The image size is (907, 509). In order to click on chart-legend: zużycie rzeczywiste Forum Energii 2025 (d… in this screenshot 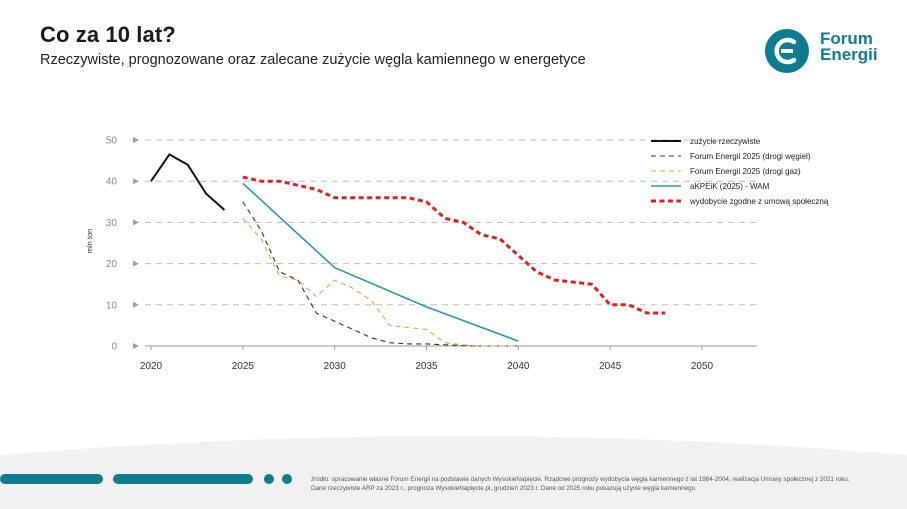, I will do `click(740, 171)`.